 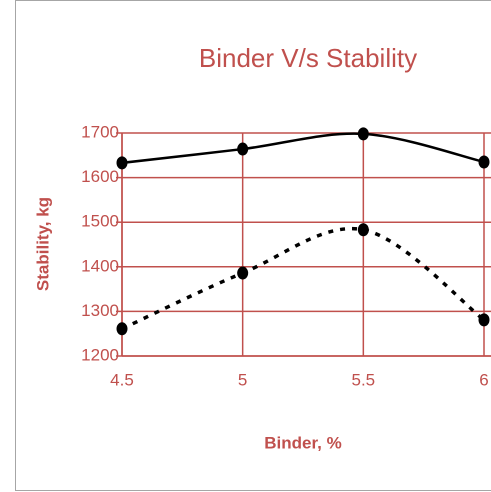 What do you see at coordinates (100, 265) in the screenshot?
I see `y-tick-label: 1400` at bounding box center [100, 265].